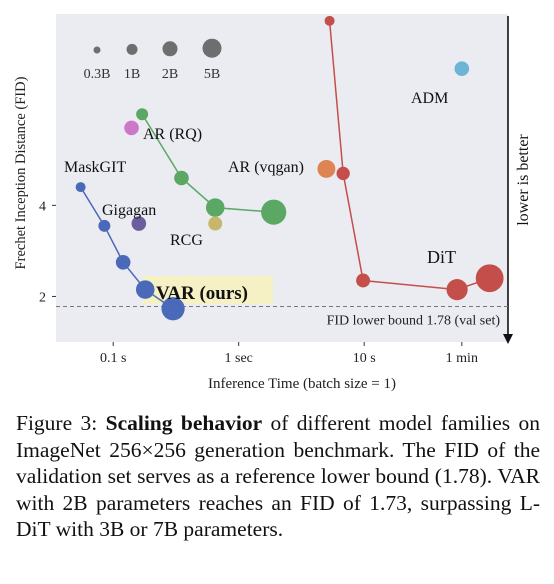 This screenshot has width=554, height=584. What do you see at coordinates (42, 206) in the screenshot?
I see `y-tick-label: 4` at bounding box center [42, 206].